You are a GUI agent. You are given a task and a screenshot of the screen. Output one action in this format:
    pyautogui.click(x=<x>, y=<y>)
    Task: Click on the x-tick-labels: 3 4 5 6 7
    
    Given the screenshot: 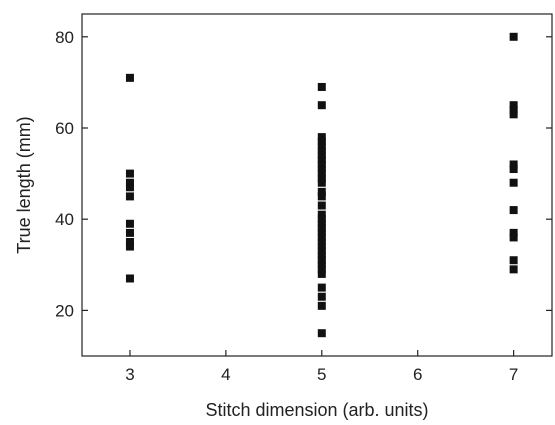 What is the action you would take?
    pyautogui.click(x=321, y=374)
    